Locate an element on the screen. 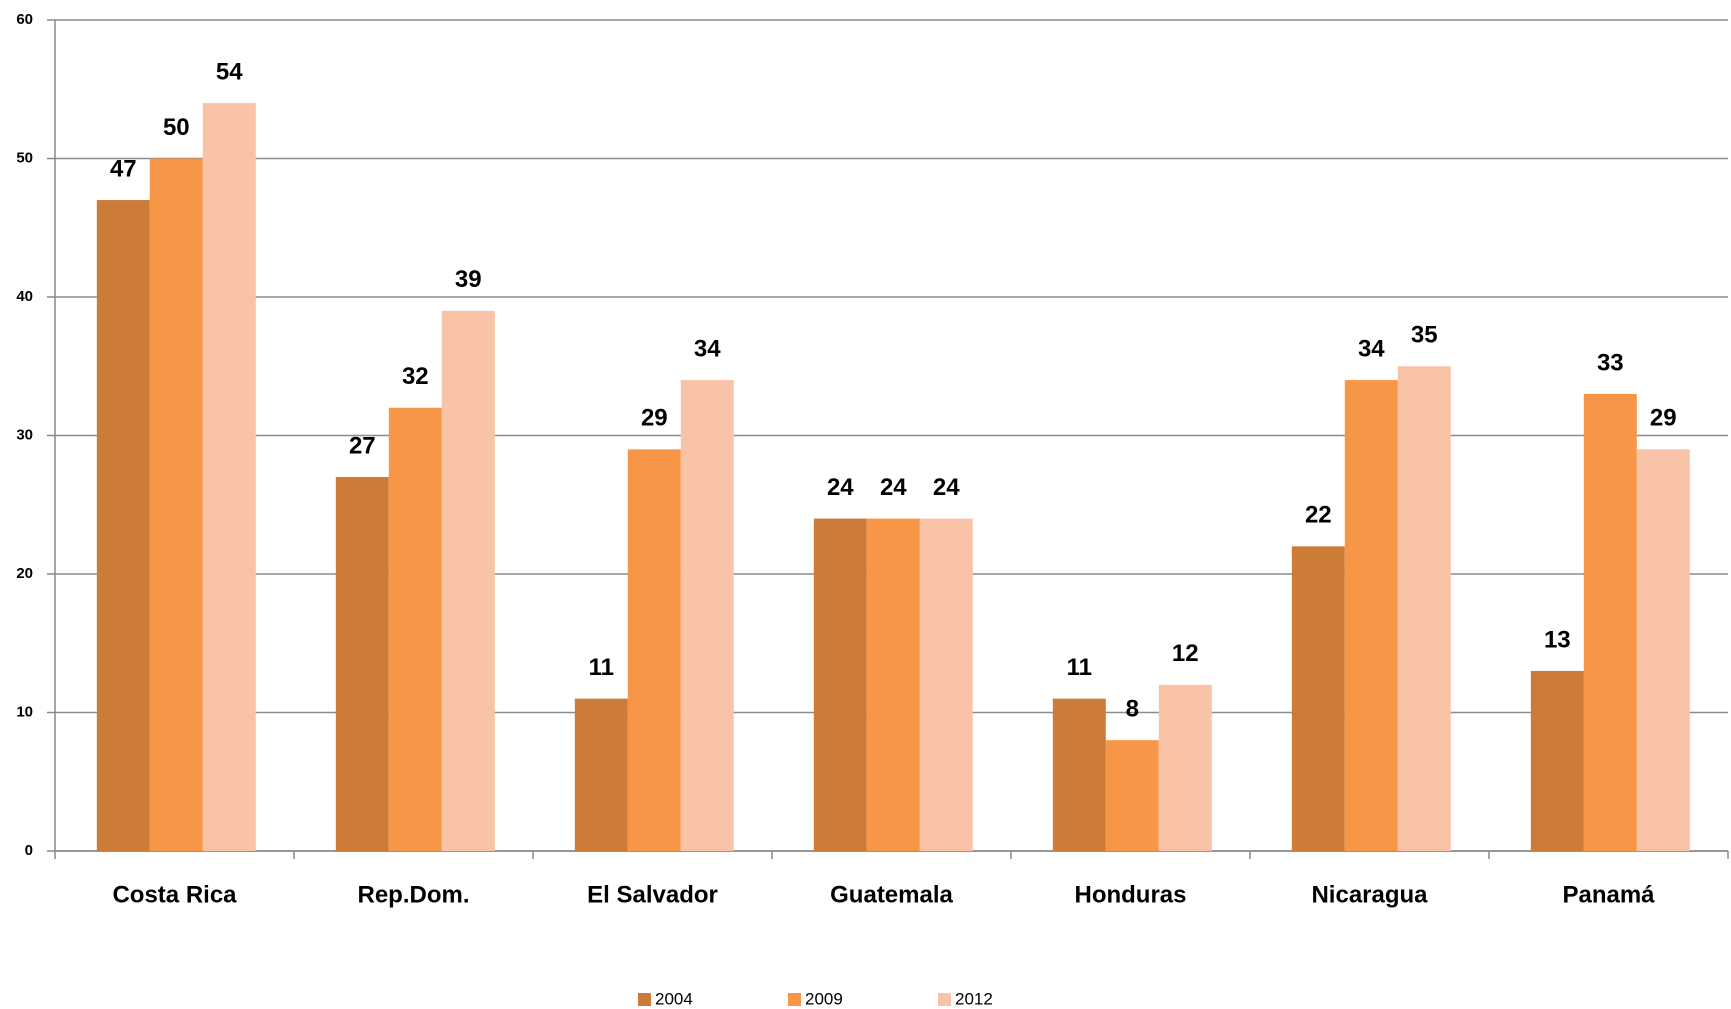 Image resolution: width=1731 pixels, height=1009 pixels. data-label: 32 is located at coordinates (415, 376).